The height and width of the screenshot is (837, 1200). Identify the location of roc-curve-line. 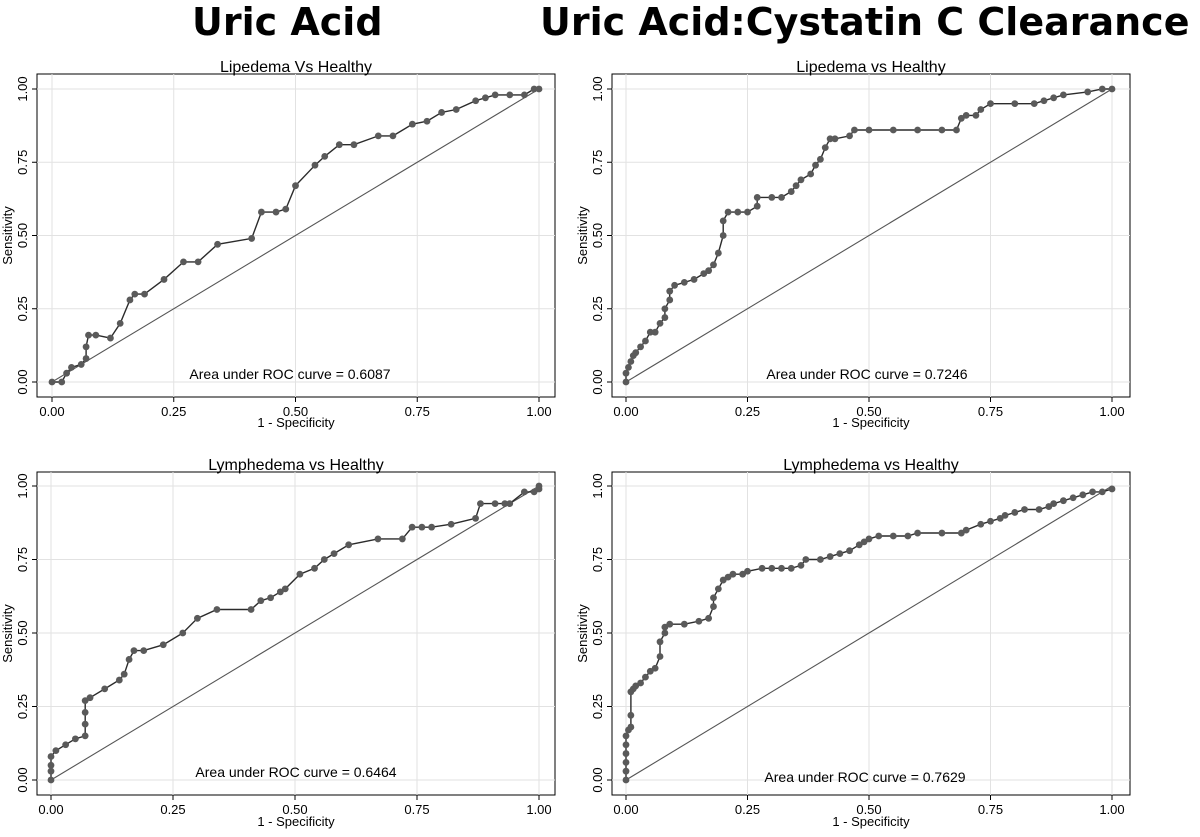
(295, 235).